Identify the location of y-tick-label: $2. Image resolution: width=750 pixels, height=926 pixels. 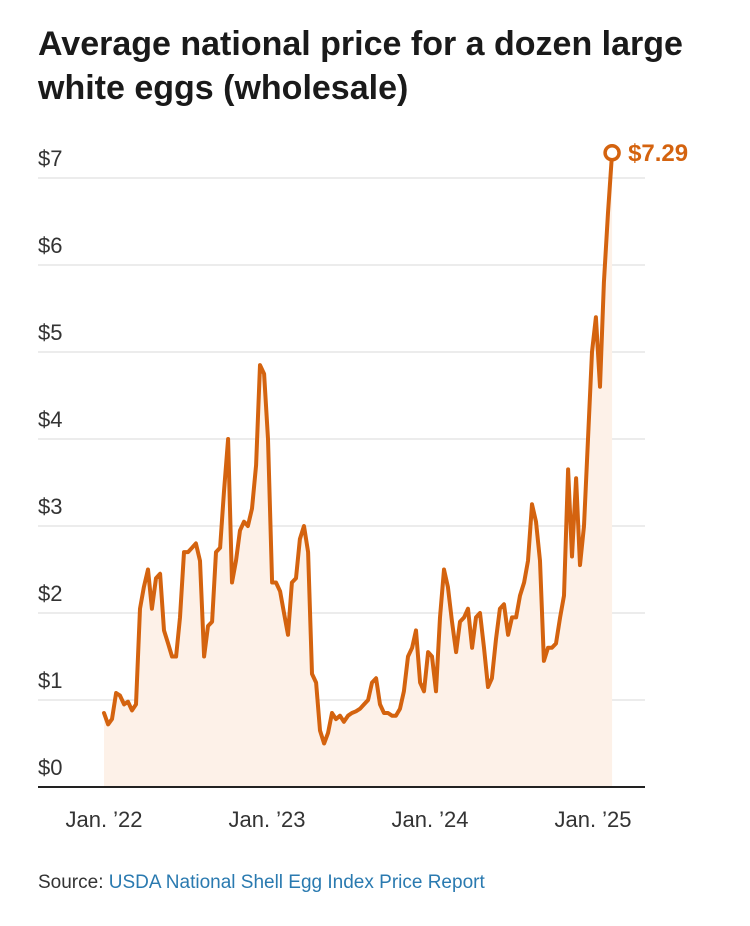
(50, 593).